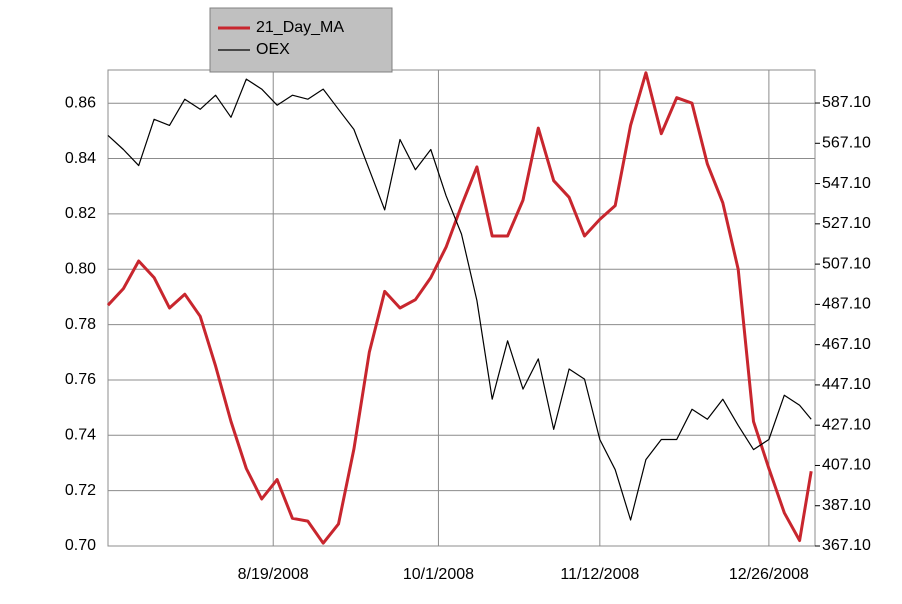 The image size is (902, 604). I want to click on x-tick-label: 8/19/2008, so click(273, 574).